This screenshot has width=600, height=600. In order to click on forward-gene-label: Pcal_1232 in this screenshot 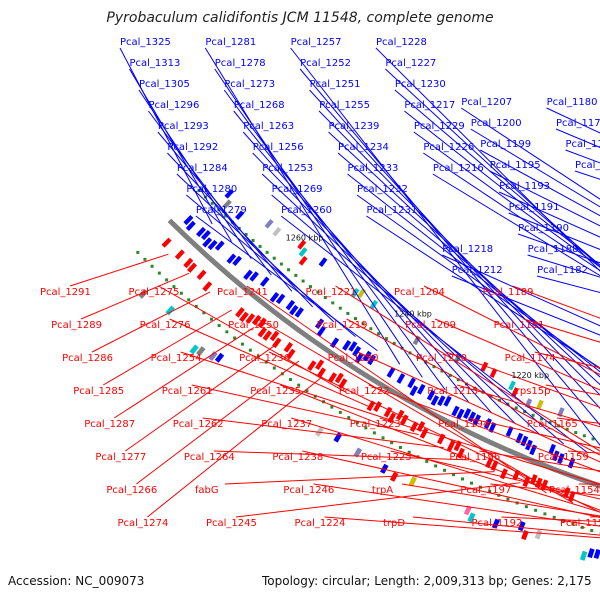, I will do `click(382, 189)`.